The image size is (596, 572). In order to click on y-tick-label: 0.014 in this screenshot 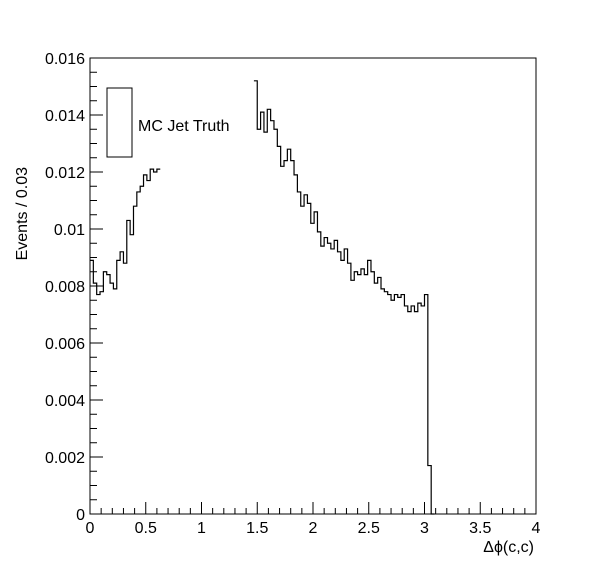, I will do `click(65, 116)`.